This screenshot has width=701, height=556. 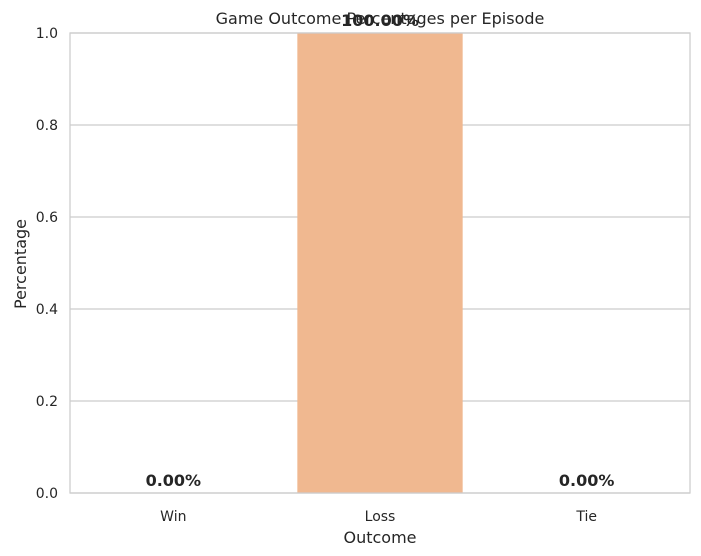 I want to click on data-label-loss: 100.00%, so click(x=380, y=20).